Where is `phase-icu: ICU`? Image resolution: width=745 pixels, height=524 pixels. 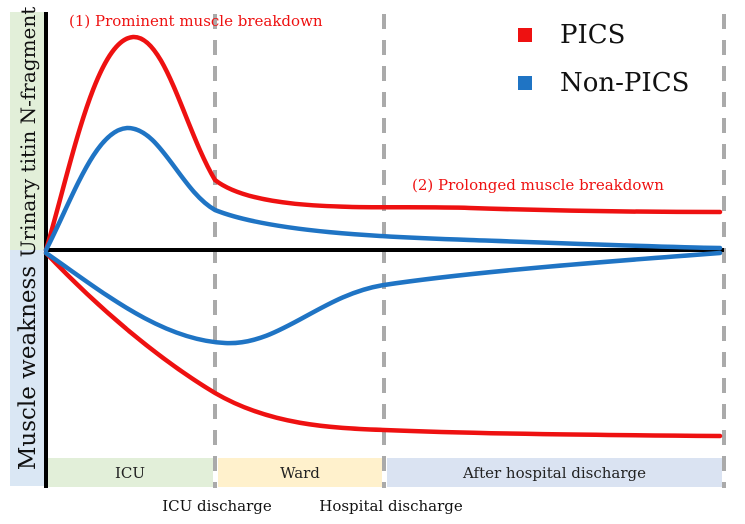 phase-icu: ICU is located at coordinates (130, 472).